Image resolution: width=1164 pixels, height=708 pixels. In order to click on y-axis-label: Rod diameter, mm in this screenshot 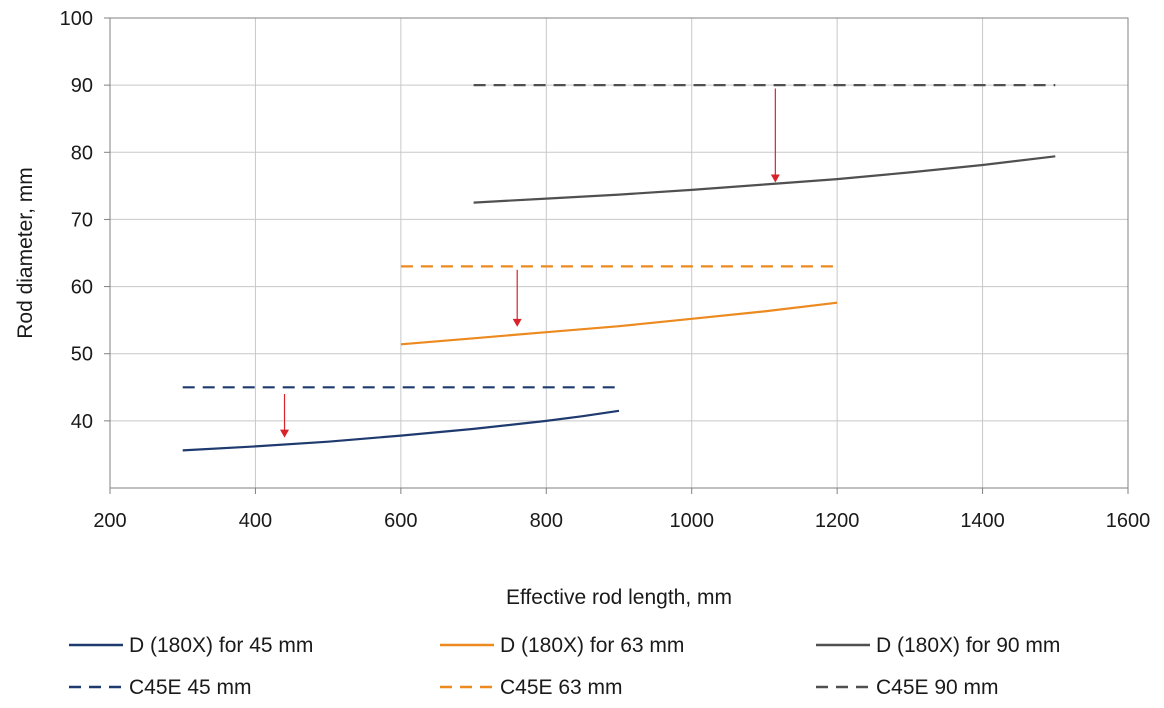, I will do `click(25, 253)`.